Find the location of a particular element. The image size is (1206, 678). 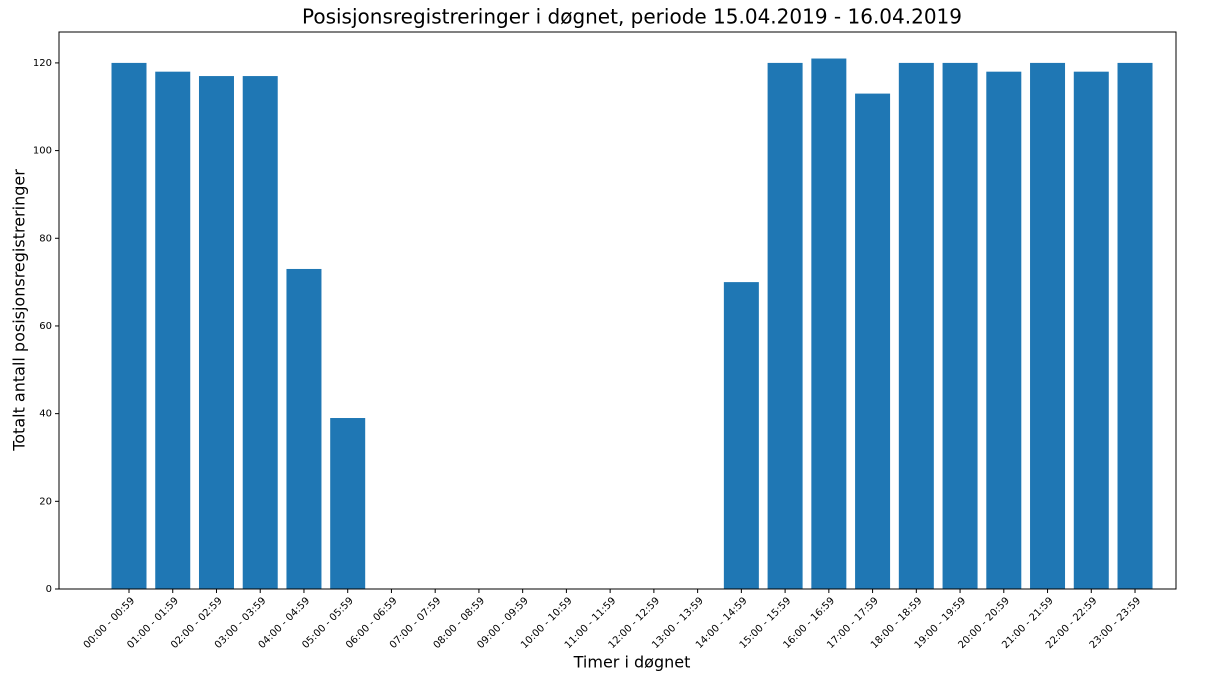

y-axis-label: Totalt antall posisjonsregistreringer is located at coordinates (19, 310).